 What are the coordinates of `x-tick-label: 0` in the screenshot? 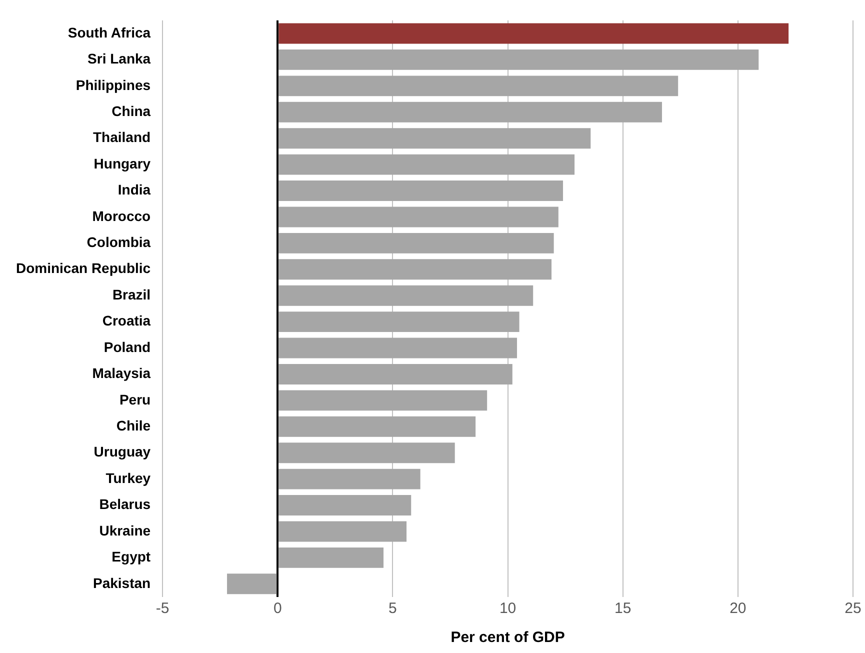 It's located at (277, 609).